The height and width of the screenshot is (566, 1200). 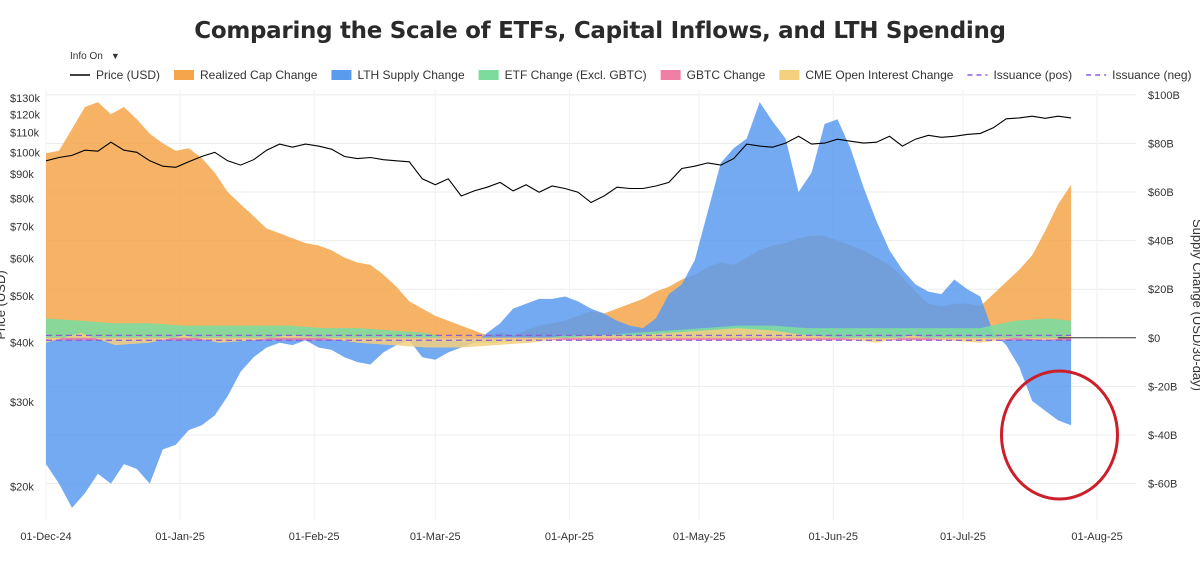 What do you see at coordinates (963, 537) in the screenshot?
I see `x-tick-label: 01-Jul-25` at bounding box center [963, 537].